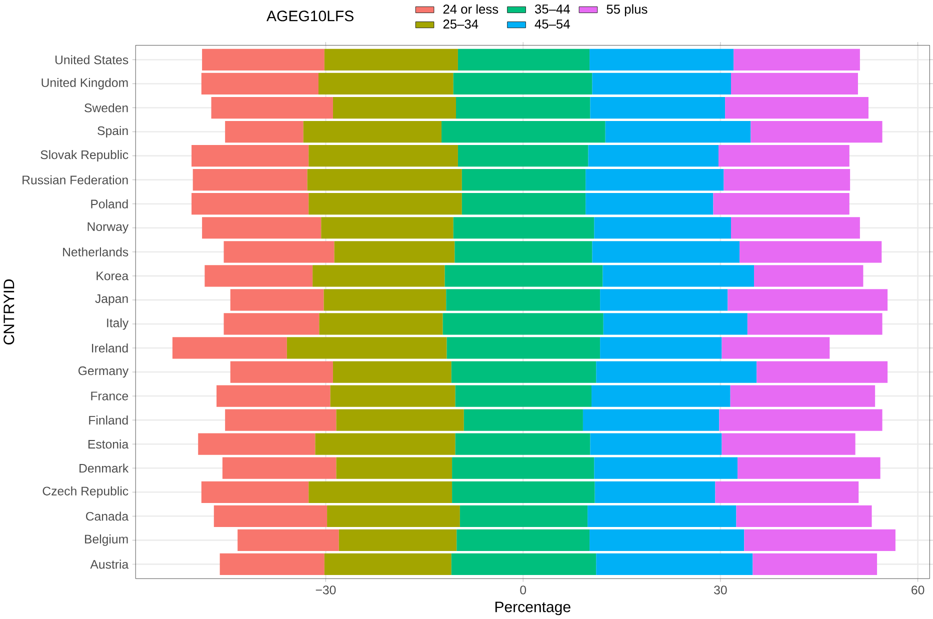 The height and width of the screenshot is (619, 933). I want to click on y-tick-label: United Kingdom, so click(85, 84).